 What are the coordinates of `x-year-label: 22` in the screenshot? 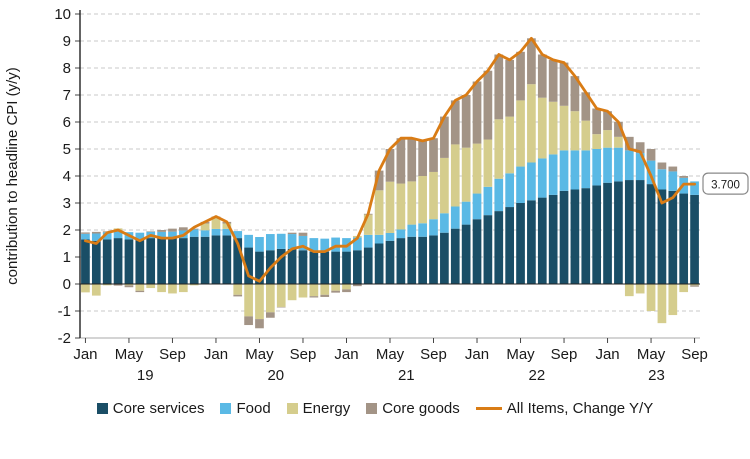 It's located at (536, 375).